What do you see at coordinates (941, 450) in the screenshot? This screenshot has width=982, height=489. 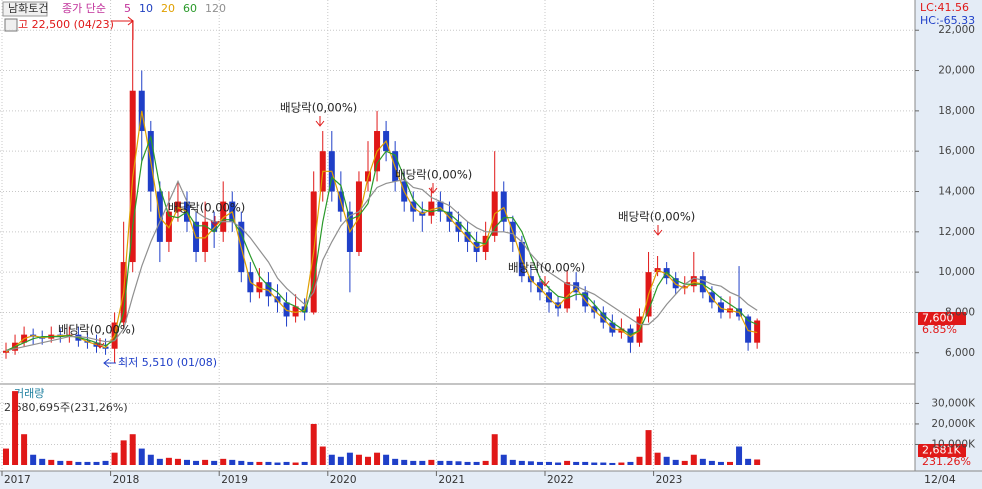 I see `last-volume-label: 2,681K` at bounding box center [941, 450].